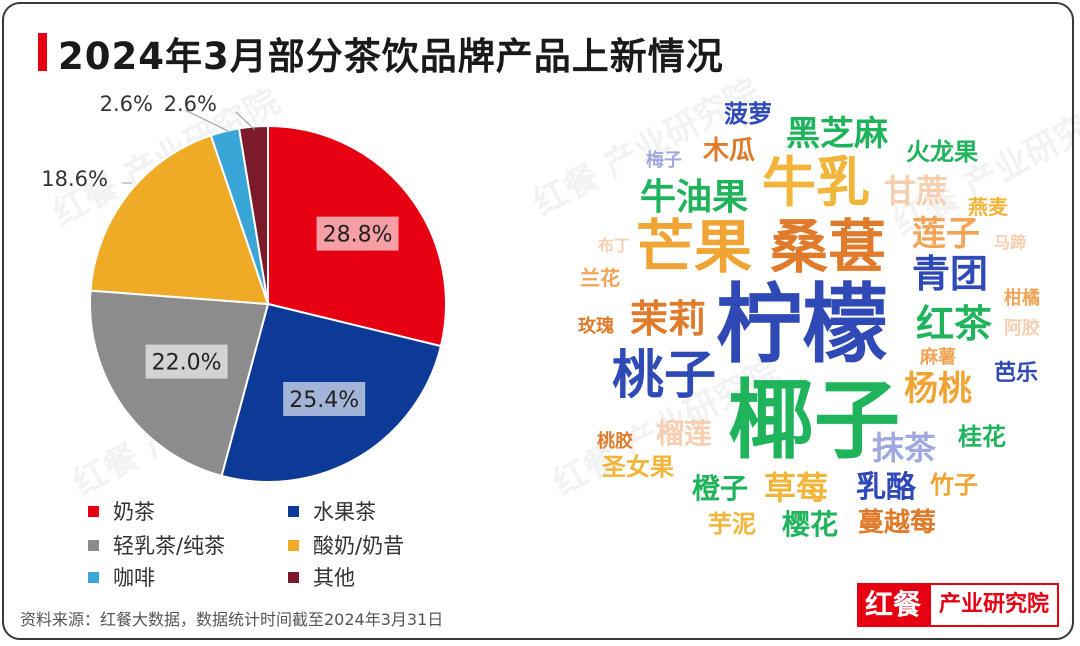 This screenshot has height=646, width=1080. What do you see at coordinates (668, 319) in the screenshot?
I see `cloud-word: 茉莉` at bounding box center [668, 319].